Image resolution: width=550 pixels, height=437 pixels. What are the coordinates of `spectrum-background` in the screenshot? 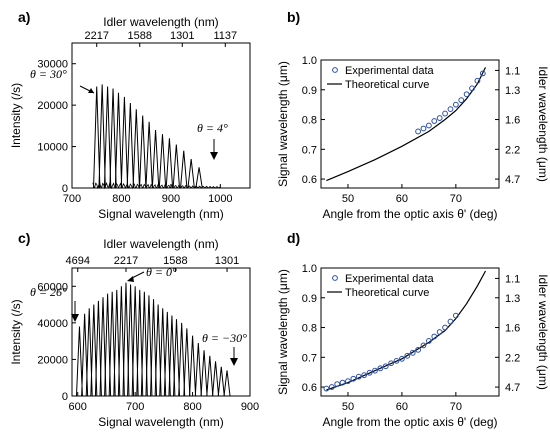 It's located at (156, 185).